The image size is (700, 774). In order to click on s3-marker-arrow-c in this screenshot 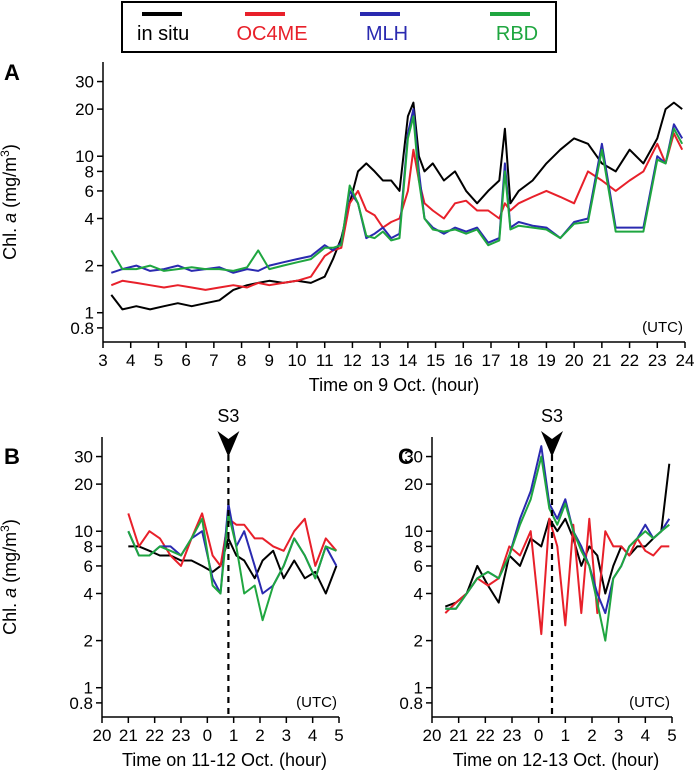, I will do `click(552, 444)`.